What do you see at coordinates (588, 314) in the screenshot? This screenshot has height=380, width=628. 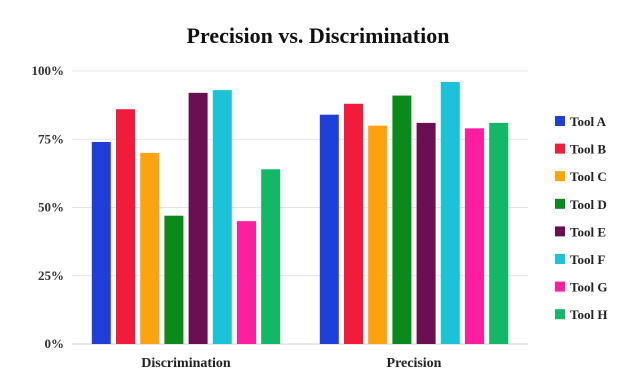 I see `legend-label: Tool H` at bounding box center [588, 314].